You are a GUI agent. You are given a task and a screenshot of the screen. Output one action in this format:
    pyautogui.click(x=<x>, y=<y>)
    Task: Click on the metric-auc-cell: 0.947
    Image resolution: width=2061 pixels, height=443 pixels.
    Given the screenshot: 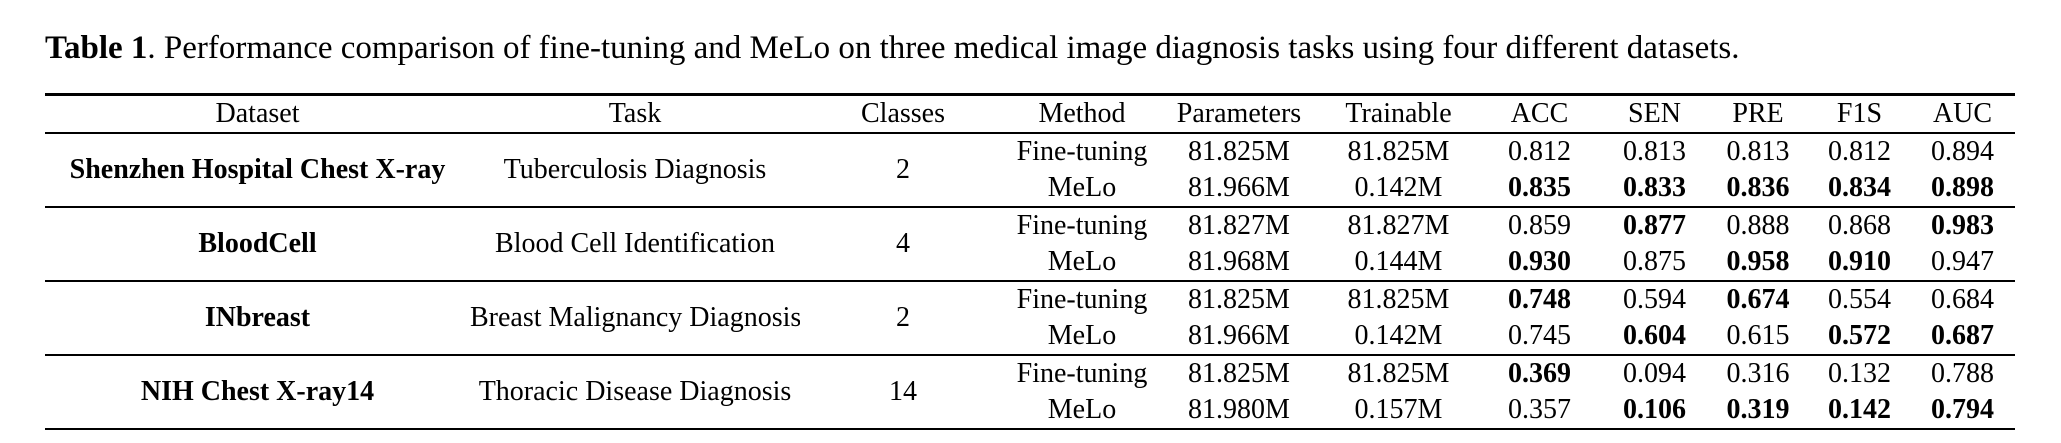 What is the action you would take?
    pyautogui.click(x=1962, y=261)
    